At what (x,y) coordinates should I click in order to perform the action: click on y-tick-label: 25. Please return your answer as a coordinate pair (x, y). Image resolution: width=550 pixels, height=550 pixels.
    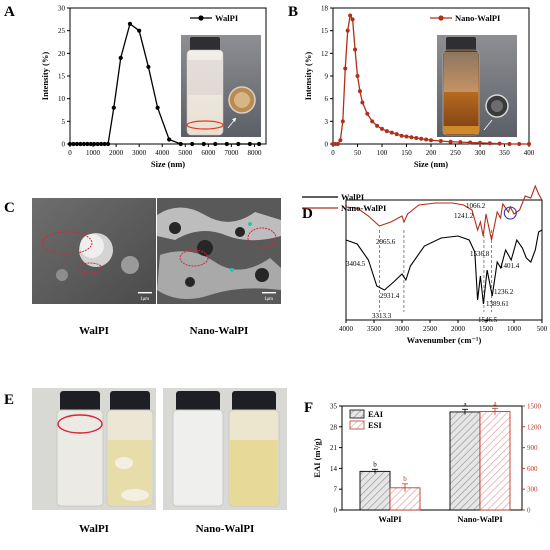
    Looking at the image, I should click on (62, 31).